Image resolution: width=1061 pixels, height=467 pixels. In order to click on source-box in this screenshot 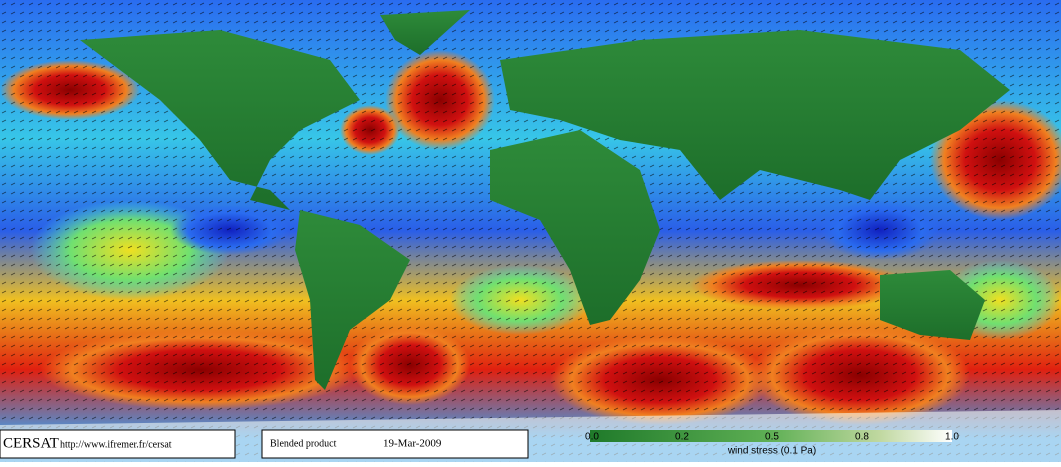, I will do `click(118, 444)`.